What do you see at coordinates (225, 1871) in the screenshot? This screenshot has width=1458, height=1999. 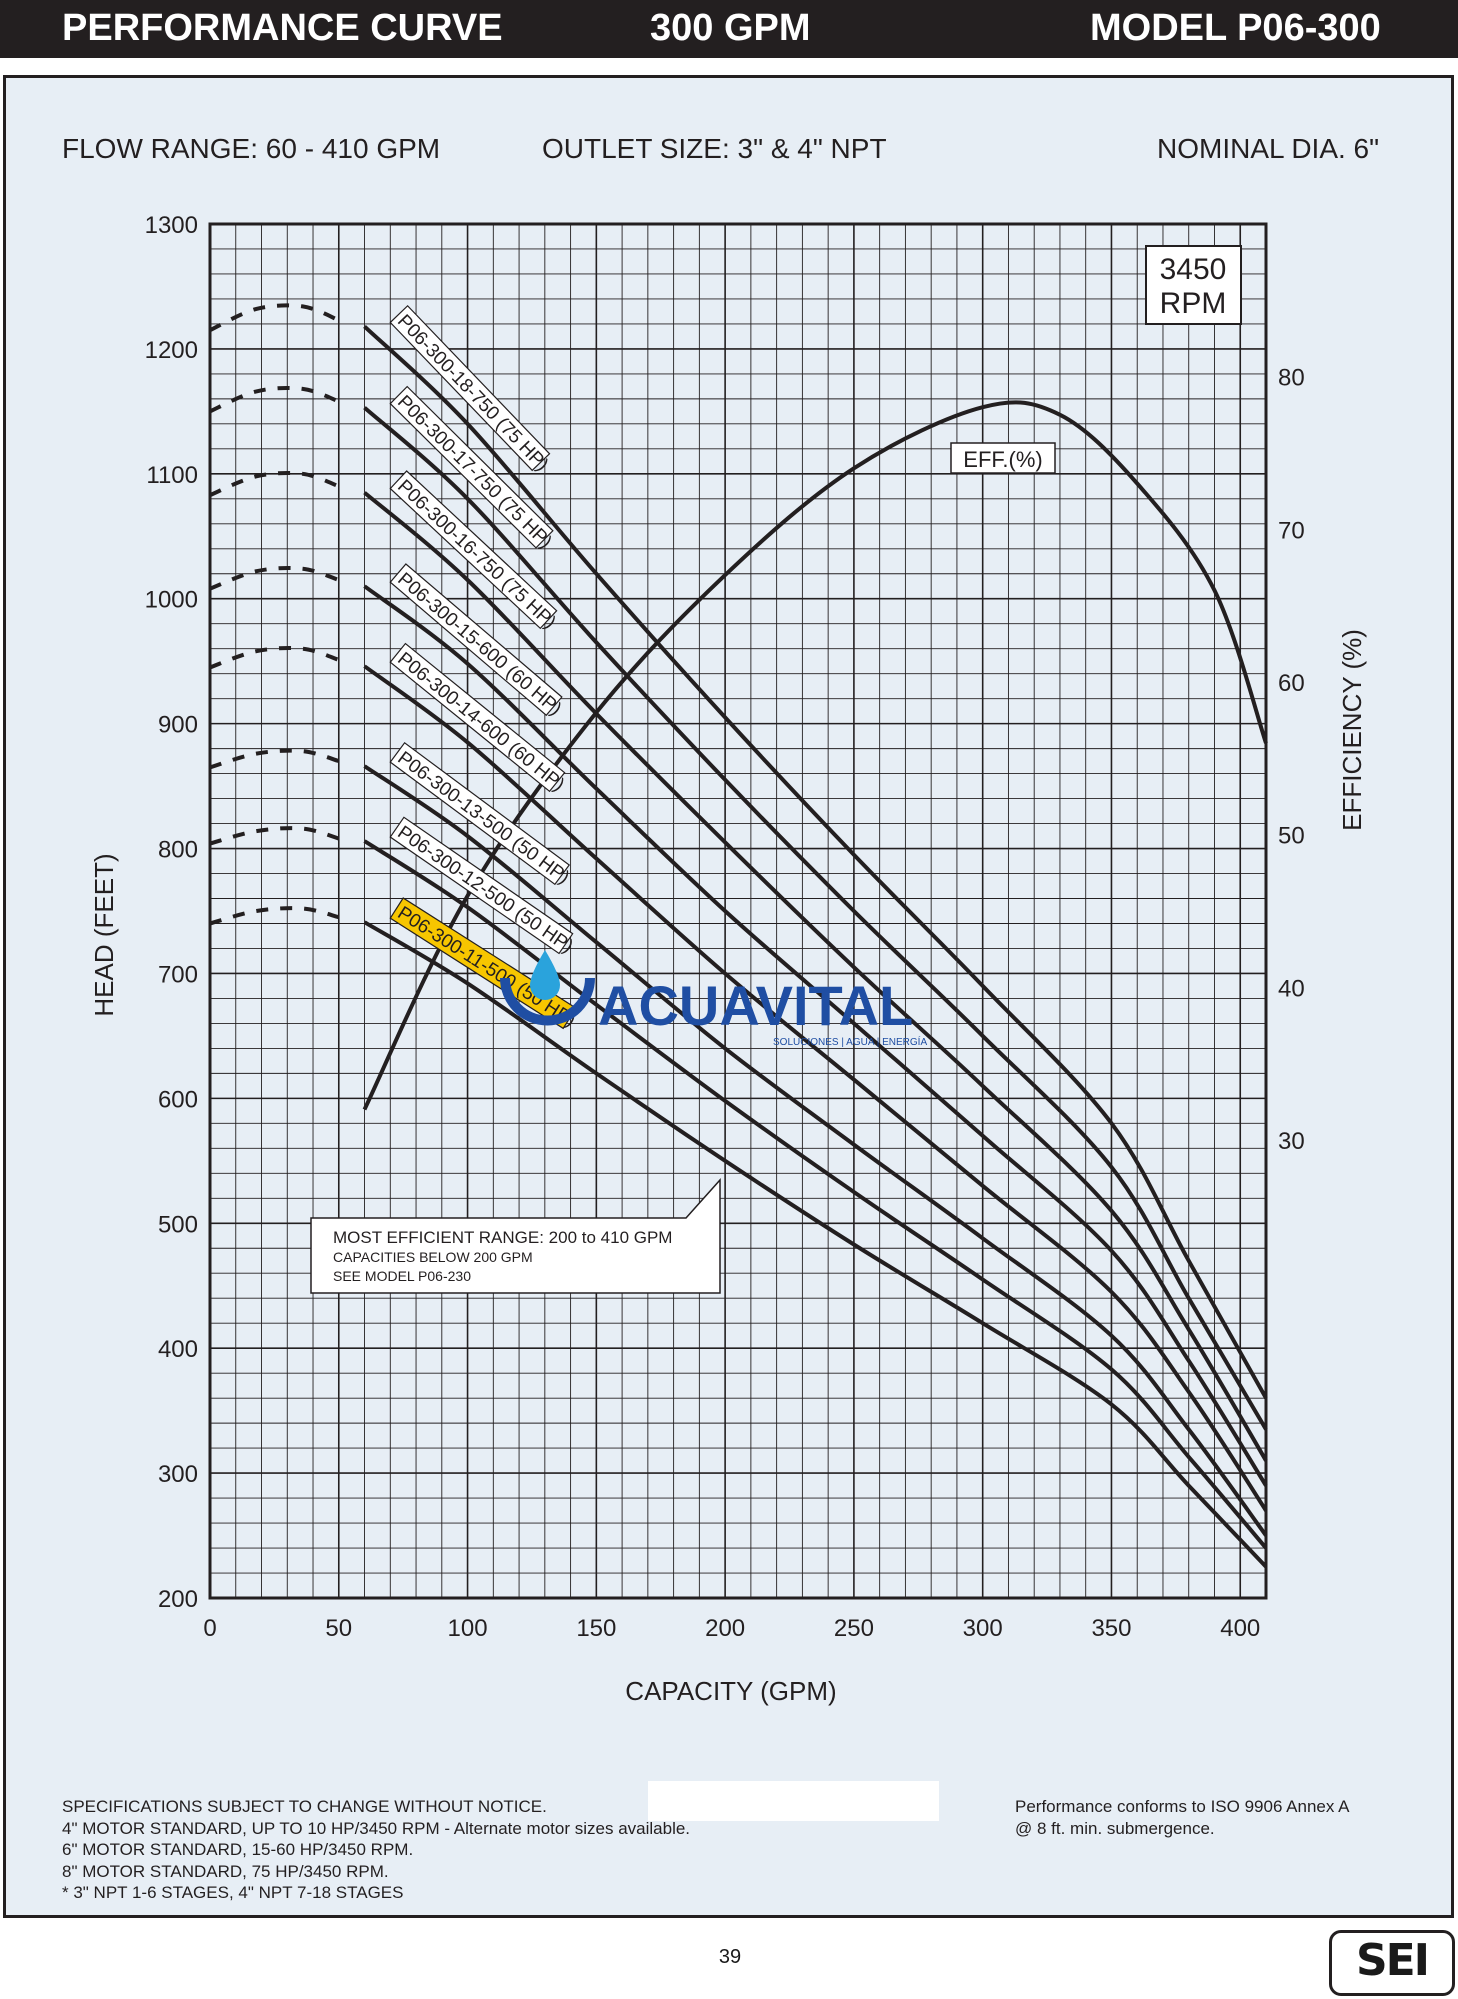 I see `note-line: 8" MOTOR STANDARD, 75 HP/3450 RPM.` at bounding box center [225, 1871].